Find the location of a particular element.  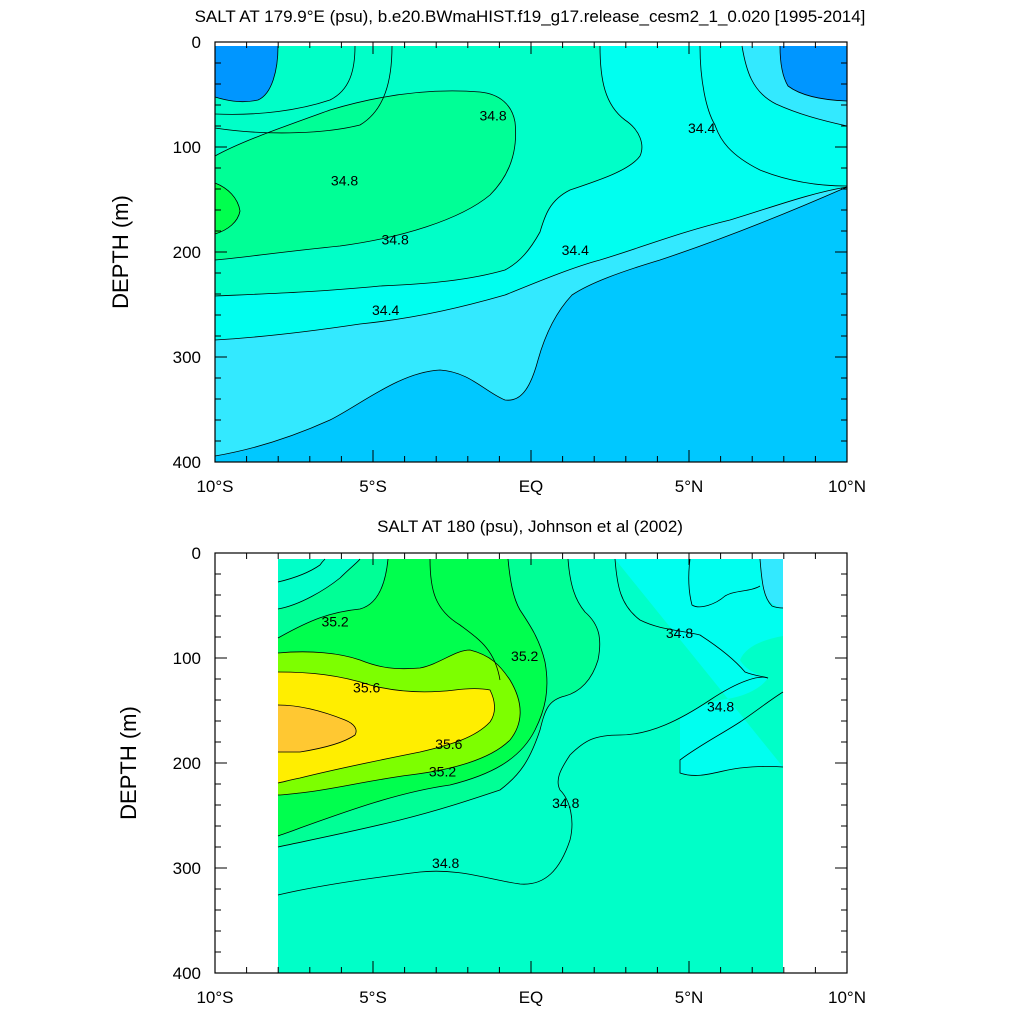

panel-2-xtick-label: 10°N is located at coordinates (847, 997).